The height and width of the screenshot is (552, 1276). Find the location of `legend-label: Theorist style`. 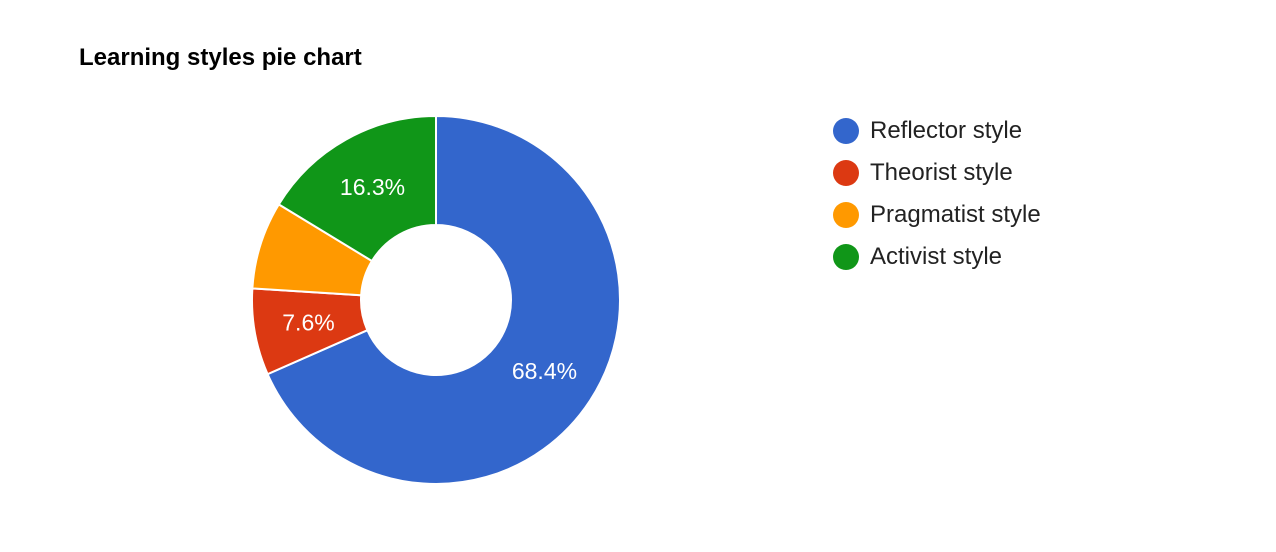

legend-label: Theorist style is located at coordinates (941, 172).